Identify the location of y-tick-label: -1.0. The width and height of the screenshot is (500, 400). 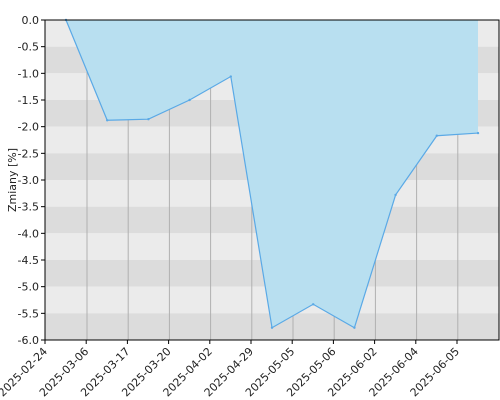
(28, 73).